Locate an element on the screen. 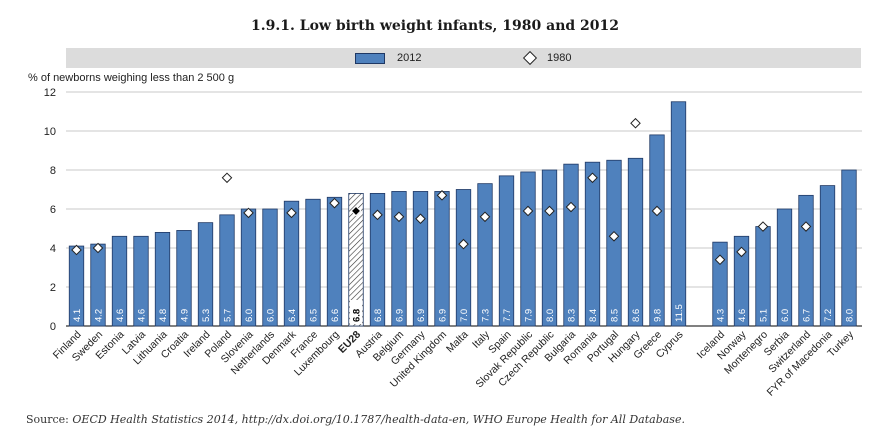 The height and width of the screenshot is (442, 870). data-label: 4.8 is located at coordinates (163, 315).